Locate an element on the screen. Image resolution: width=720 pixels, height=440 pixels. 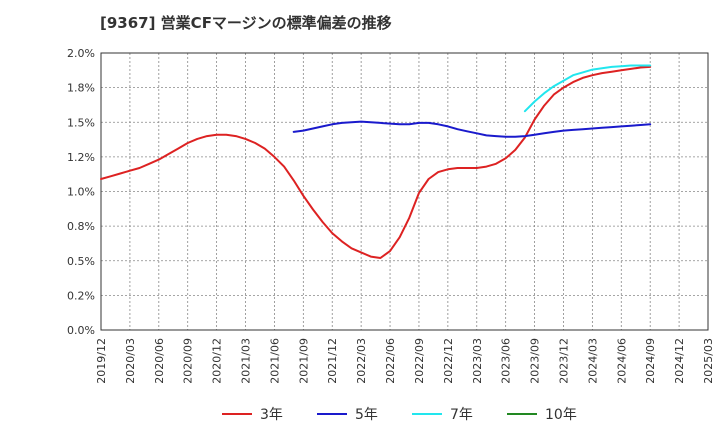
y-tick-label: 1.2% is located at coordinates (81, 157).